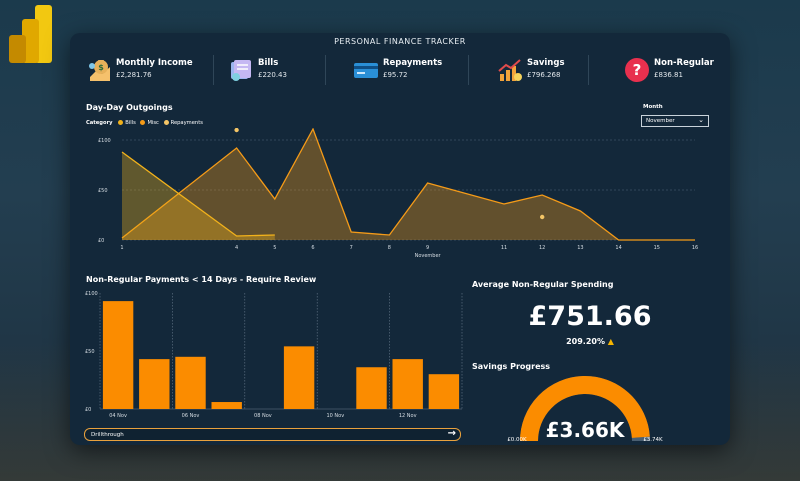  I want to click on kpi-label: Repayments, so click(413, 63).